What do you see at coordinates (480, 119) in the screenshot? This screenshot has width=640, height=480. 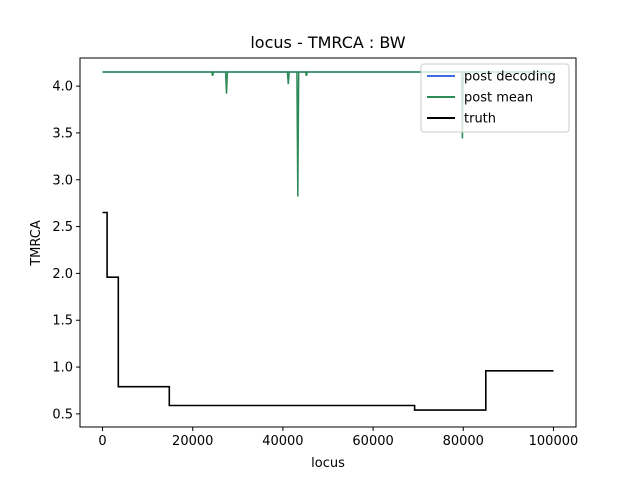 I see `legend-label-2: truth` at bounding box center [480, 119].